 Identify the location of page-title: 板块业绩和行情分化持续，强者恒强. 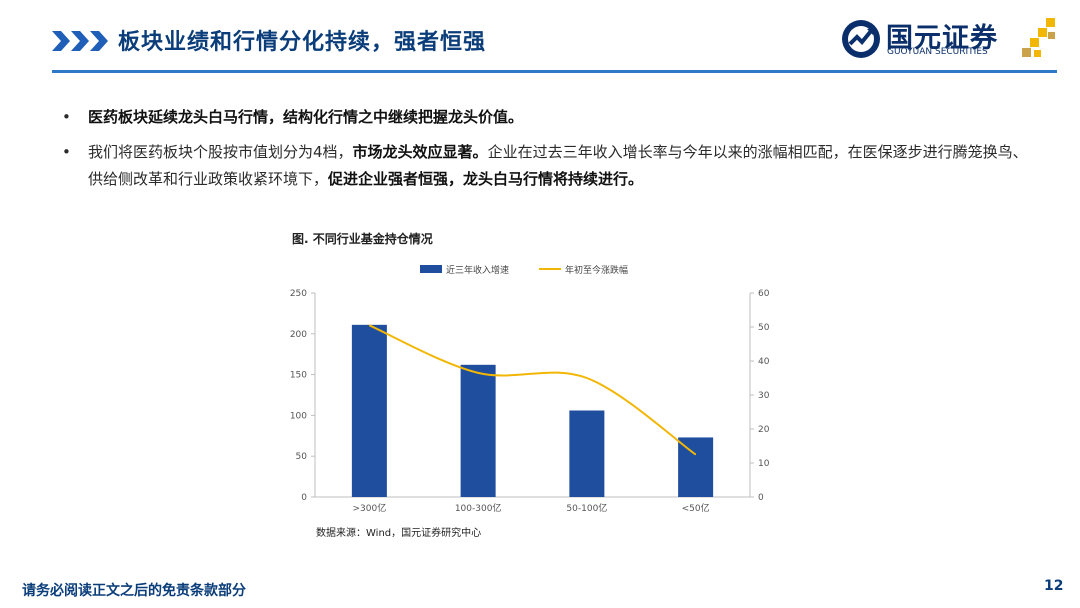
(302, 42).